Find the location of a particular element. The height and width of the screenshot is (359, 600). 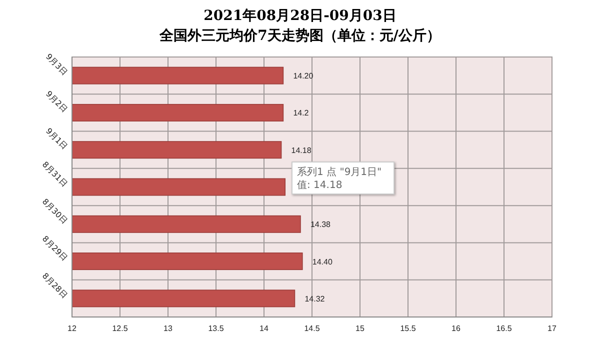

data-label: 14.38 is located at coordinates (321, 225).